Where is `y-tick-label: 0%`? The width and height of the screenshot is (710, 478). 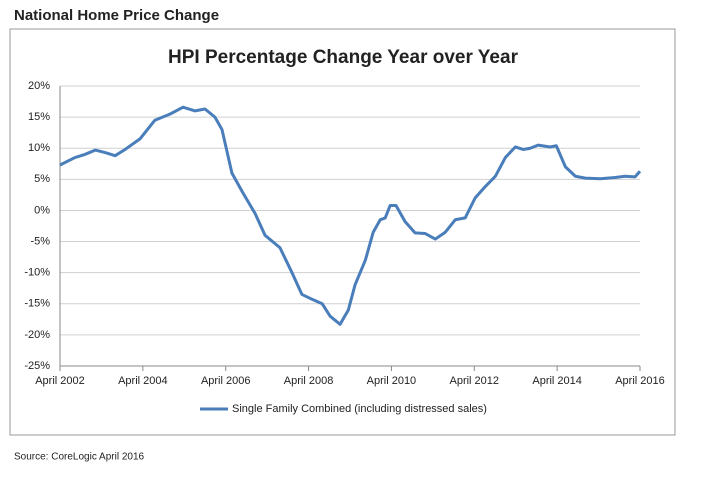
y-tick-label: 0% is located at coordinates (42, 210).